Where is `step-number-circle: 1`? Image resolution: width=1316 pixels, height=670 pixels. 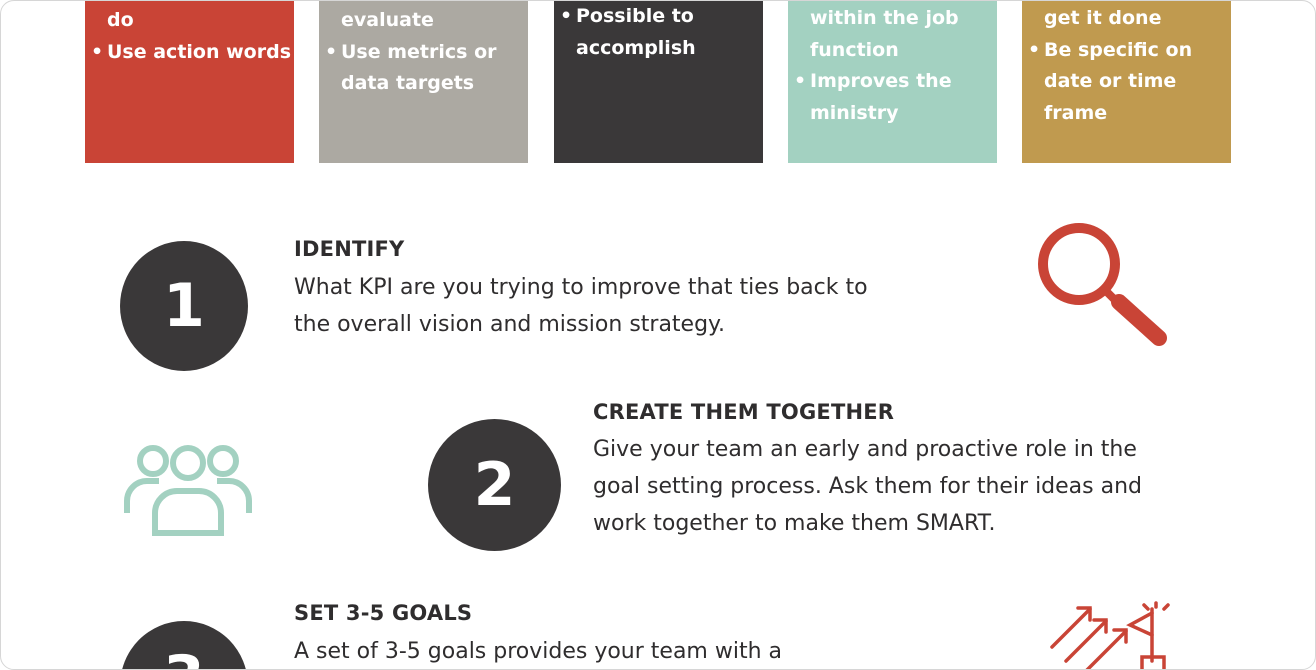 step-number-circle: 1 is located at coordinates (184, 306).